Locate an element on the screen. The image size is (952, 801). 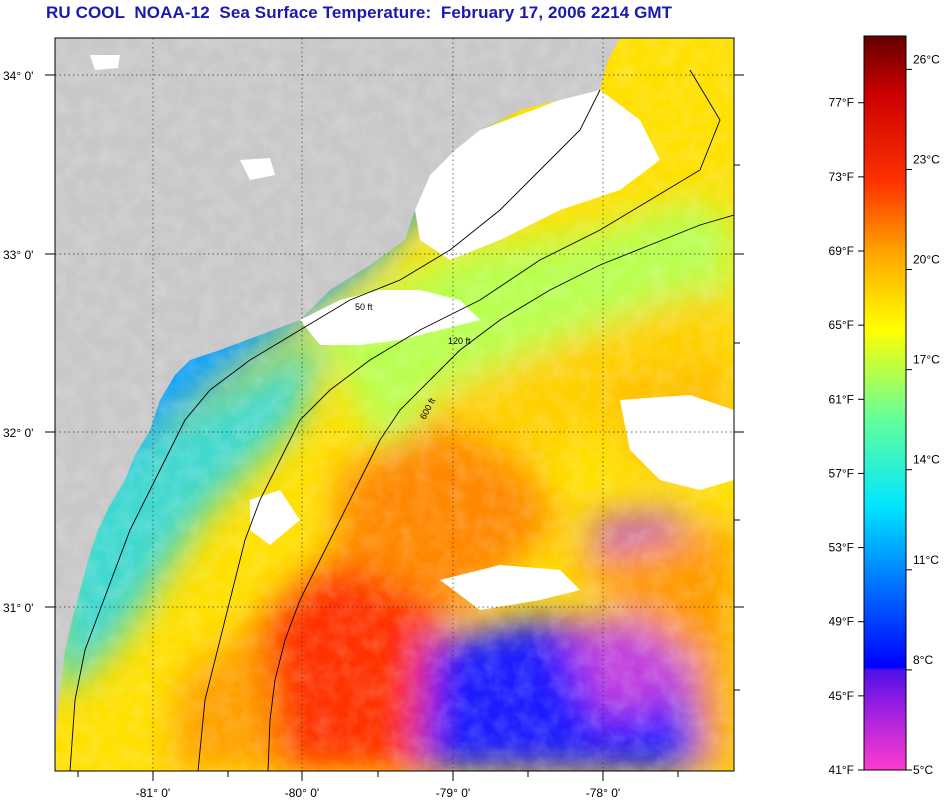
colorbar-label-c: 14°C is located at coordinates (926, 460).